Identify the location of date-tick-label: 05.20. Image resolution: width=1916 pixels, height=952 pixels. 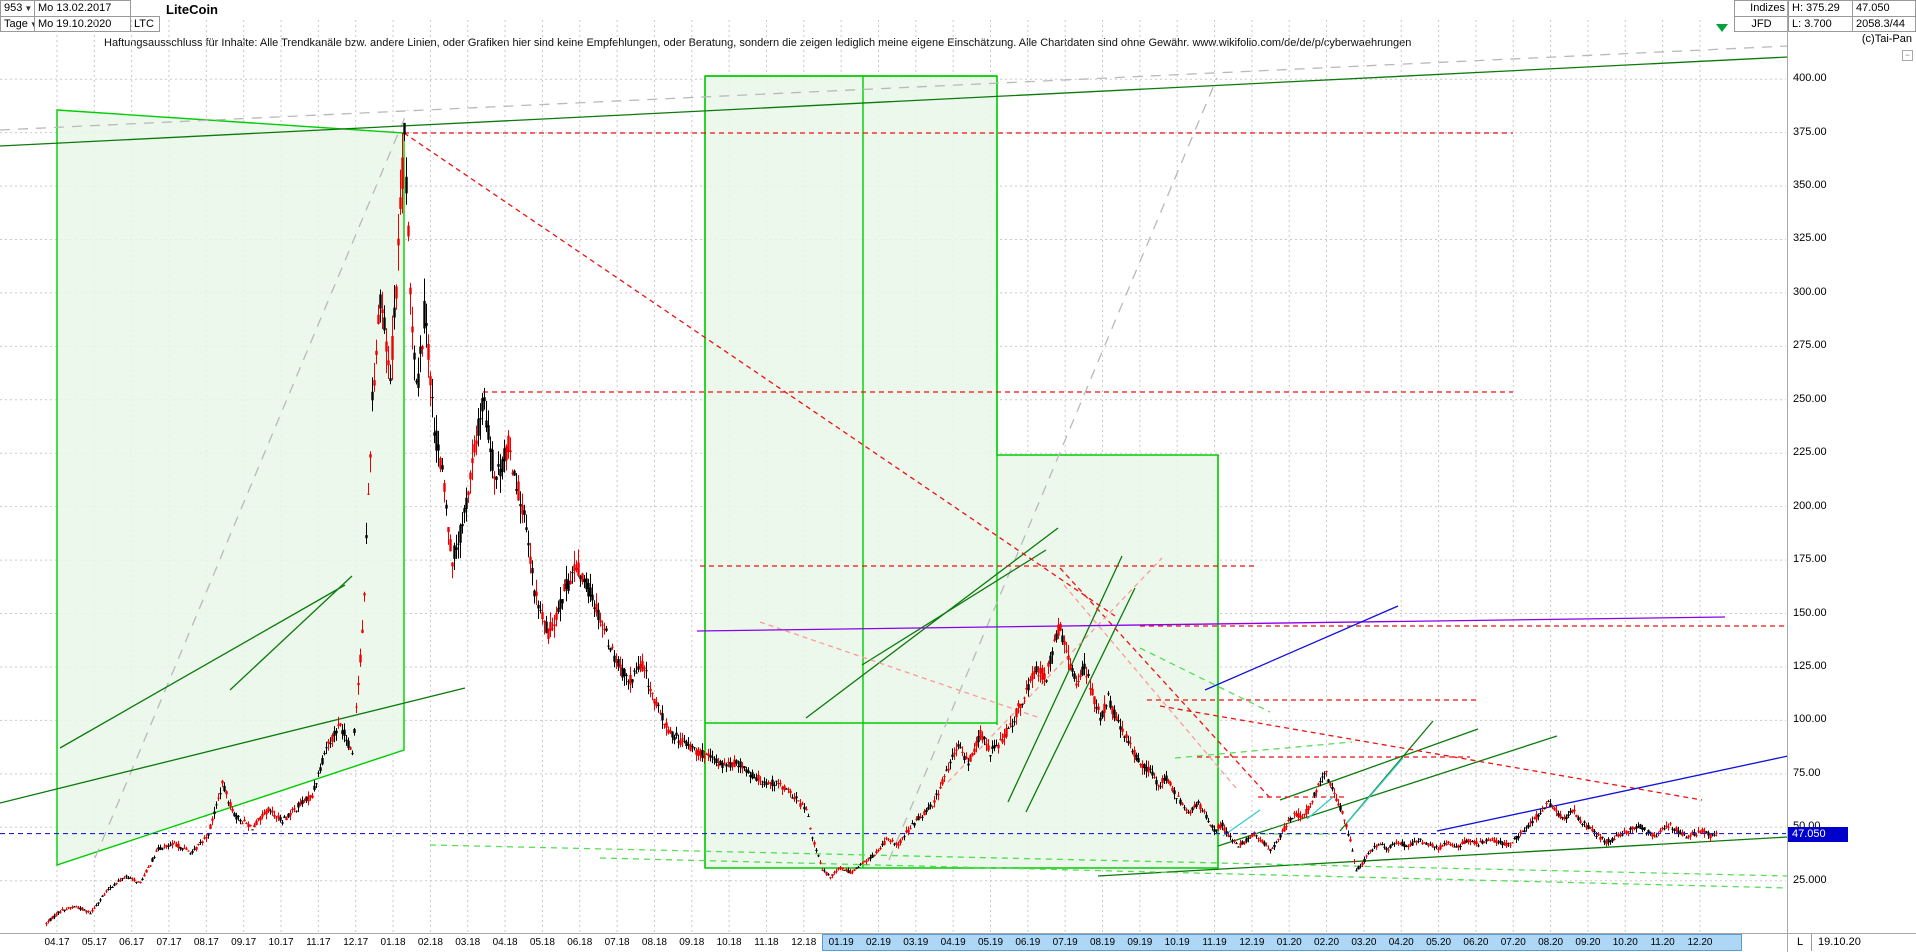
(1439, 942).